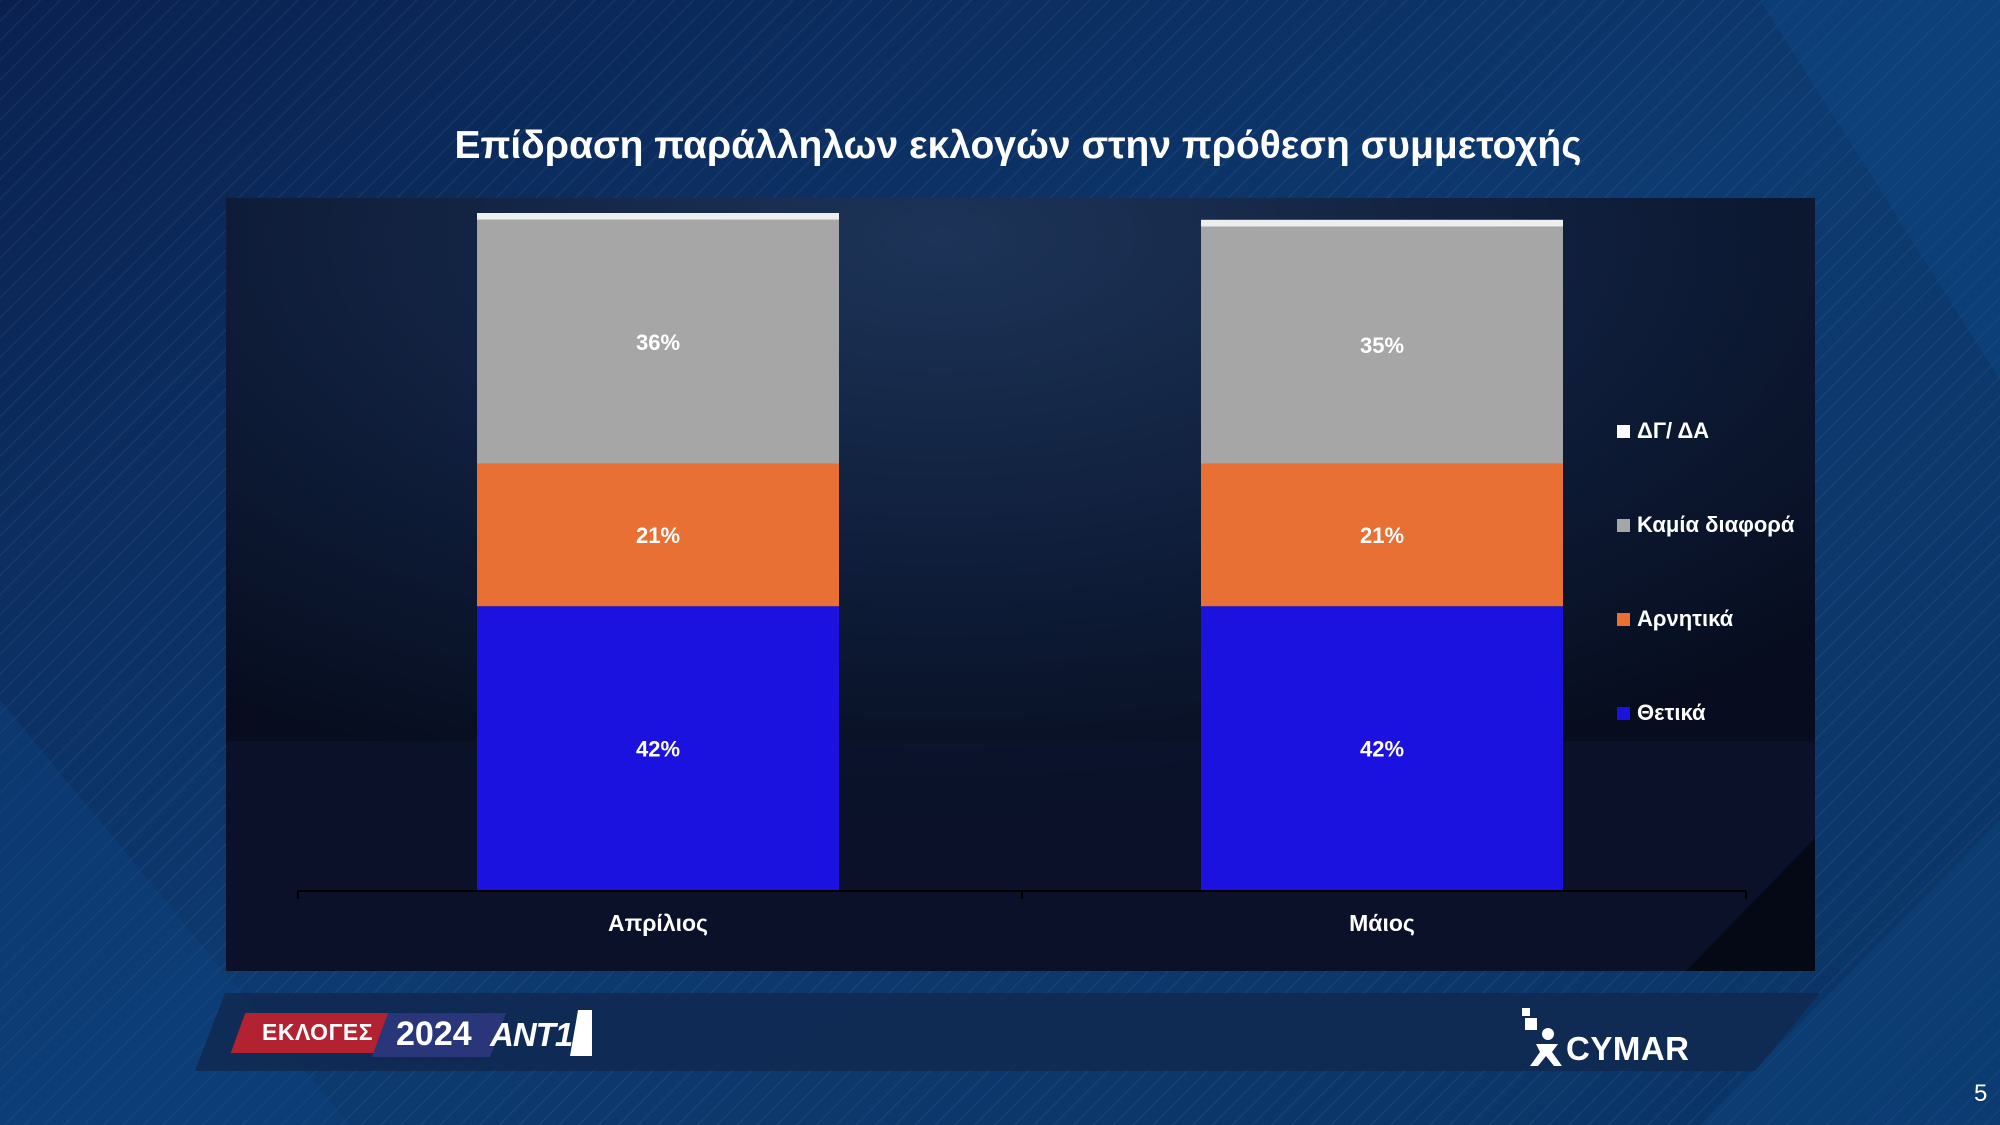 The width and height of the screenshot is (2000, 1125). What do you see at coordinates (318, 1032) in the screenshot?
I see `elections-badge-text: ΕΚΛΟΓΕΣ` at bounding box center [318, 1032].